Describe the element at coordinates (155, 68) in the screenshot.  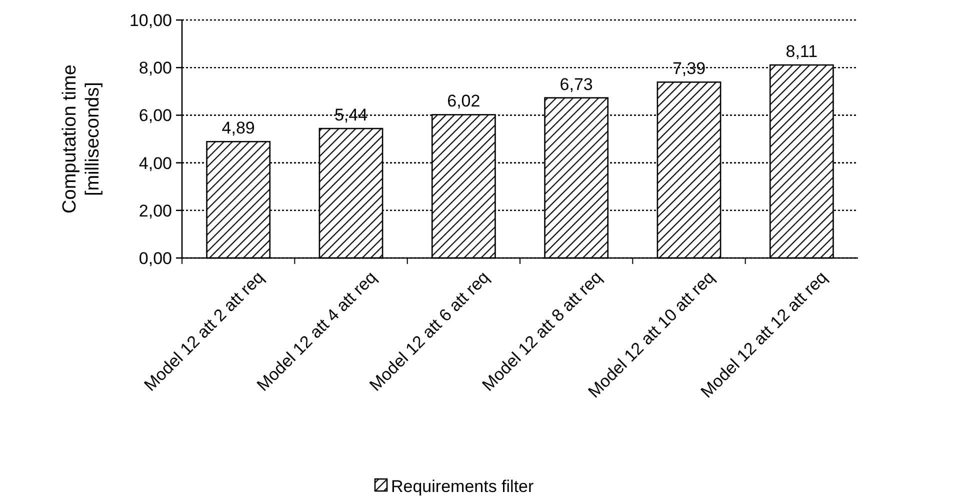
I see `y-tick-label: 8,00` at that location.